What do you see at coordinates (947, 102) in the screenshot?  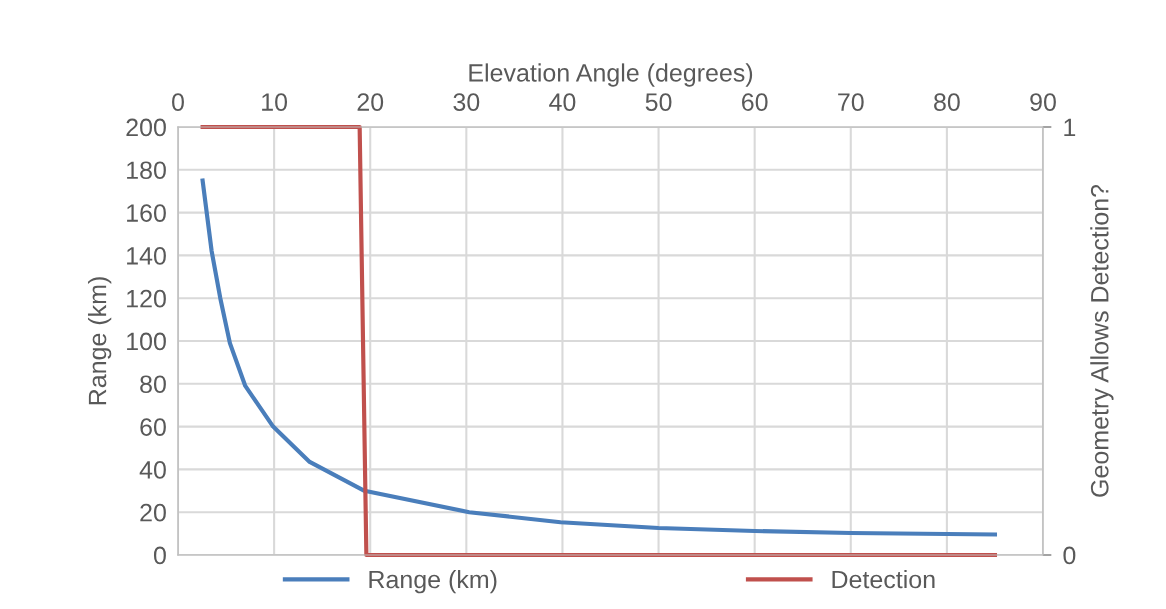 I see `x-tick-label: 80` at bounding box center [947, 102].